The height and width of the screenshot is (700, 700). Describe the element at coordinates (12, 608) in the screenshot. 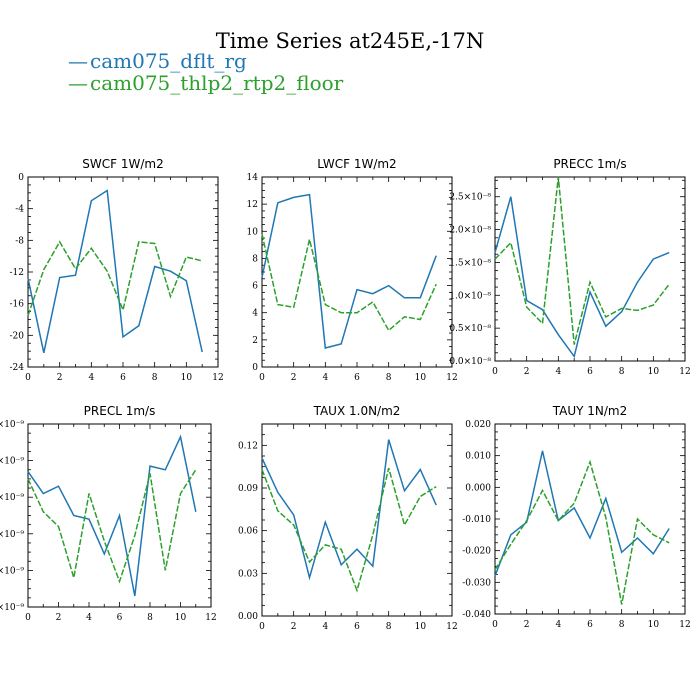

I see `y-tick-label: 0×10⁻⁹` at that location.